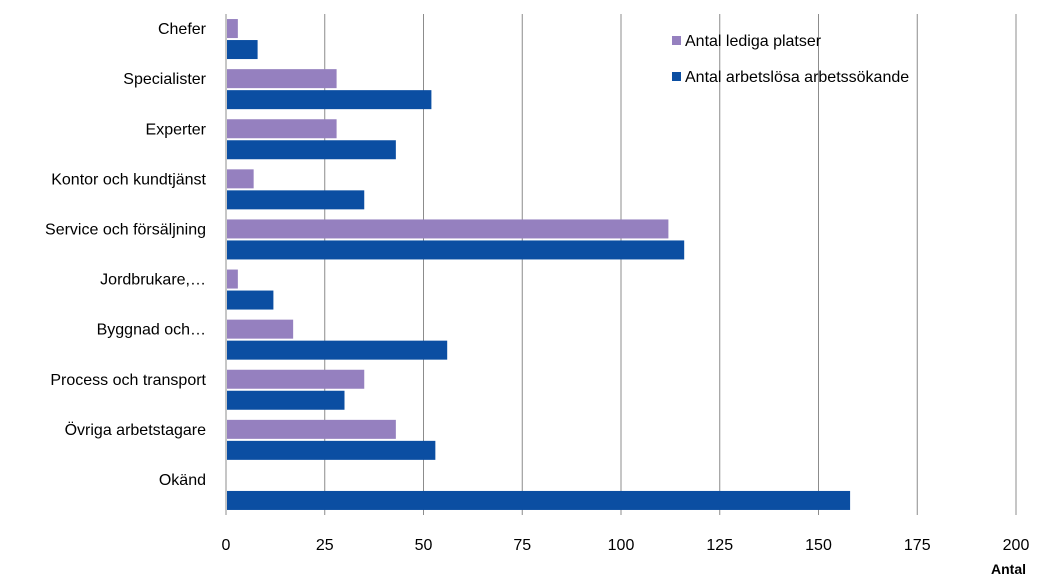 The width and height of the screenshot is (1040, 578). I want to click on x-tick-label: 150, so click(818, 545).